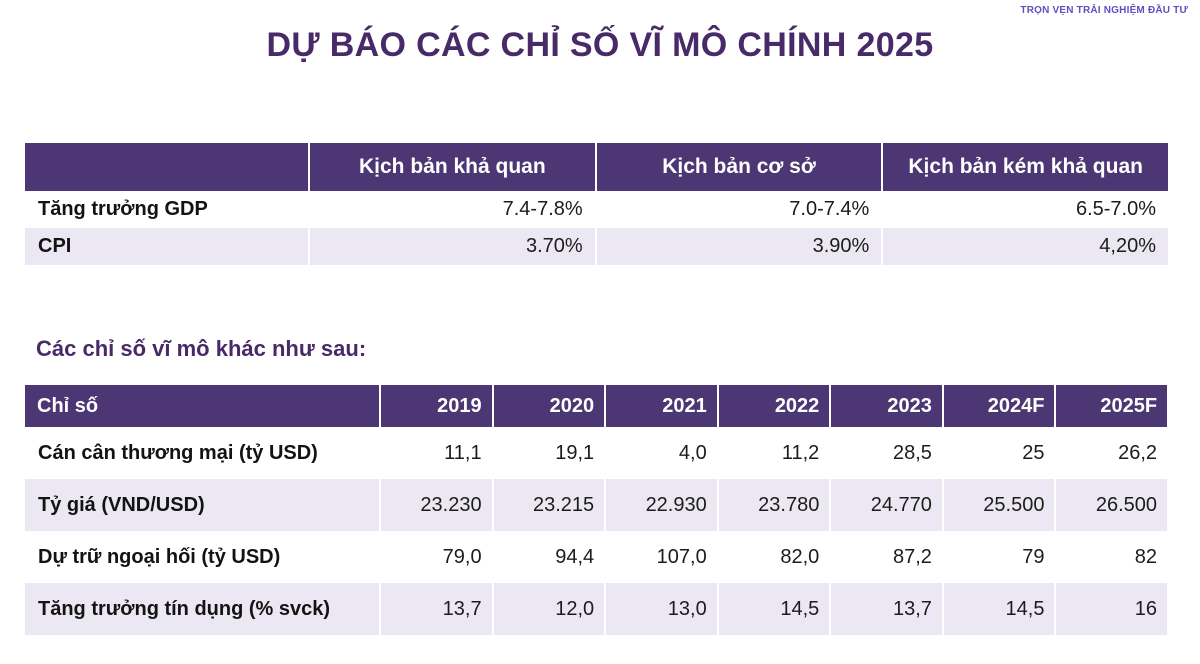  Describe the element at coordinates (600, 45) in the screenshot. I see `page-title: DỰ BÁO CÁC CHỈ SỐ VĨ MÔ CHÍNH 2025` at that location.